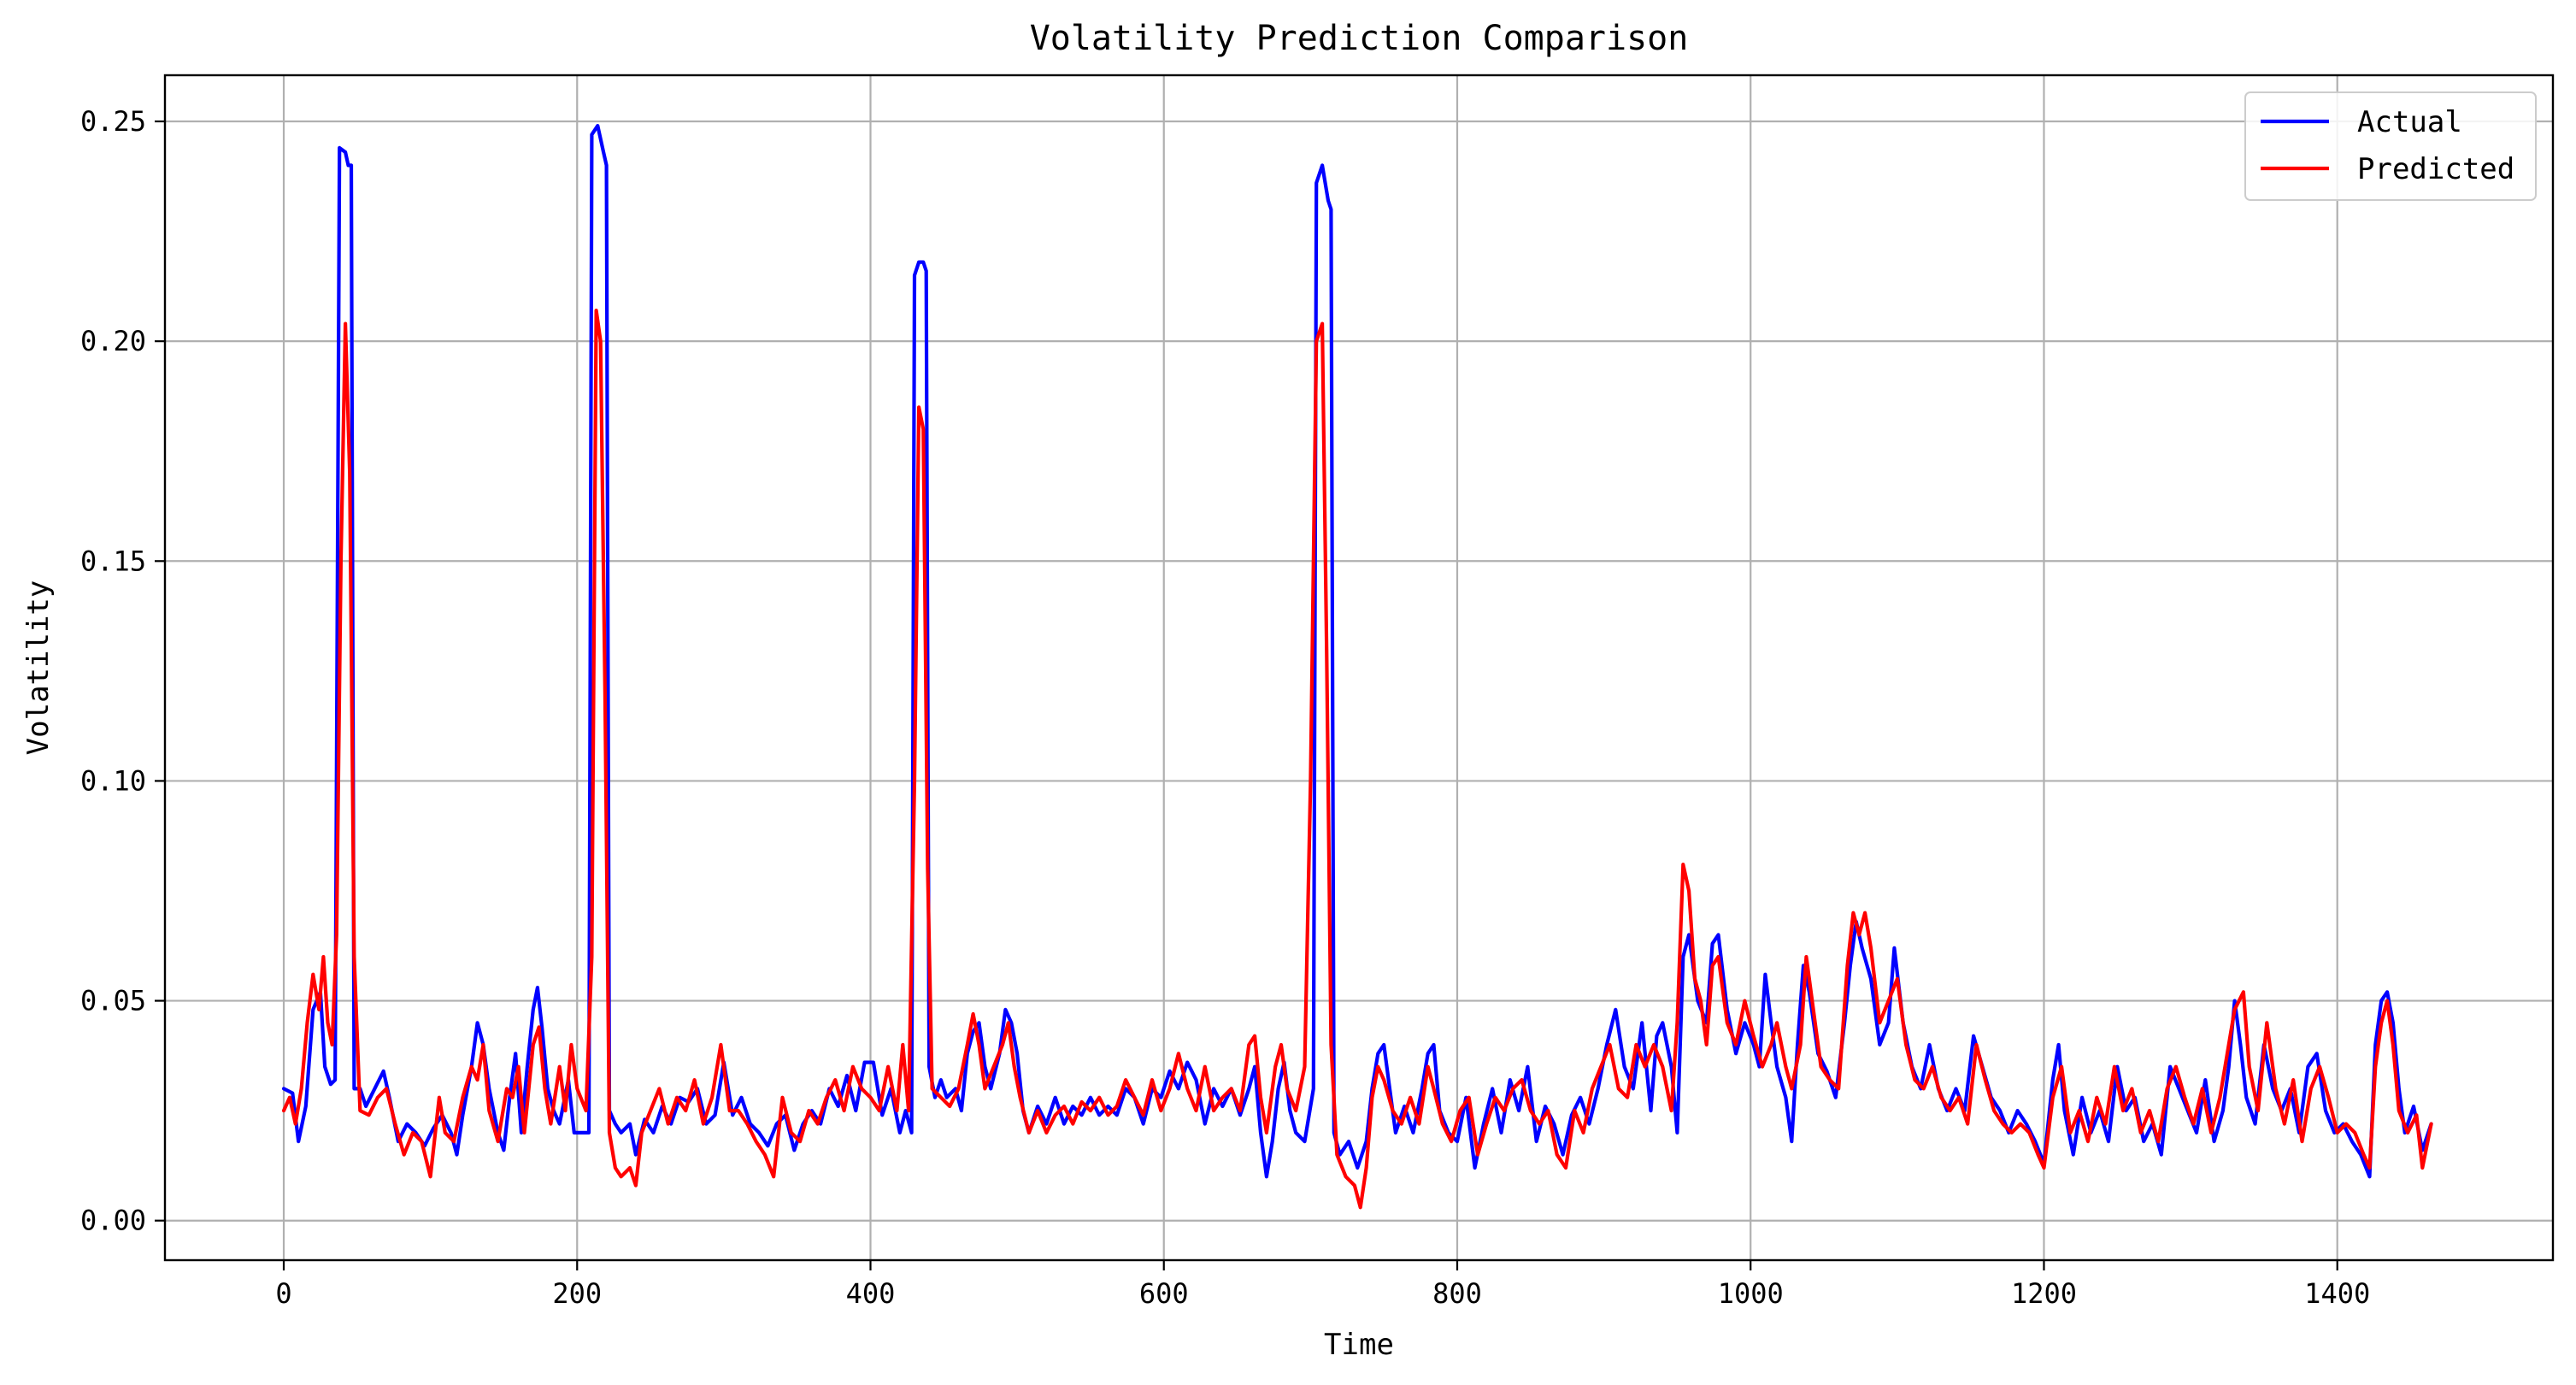 The height and width of the screenshot is (1385, 2576). Describe the element at coordinates (2044, 1293) in the screenshot. I see `x-tick-label: 1200` at that location.